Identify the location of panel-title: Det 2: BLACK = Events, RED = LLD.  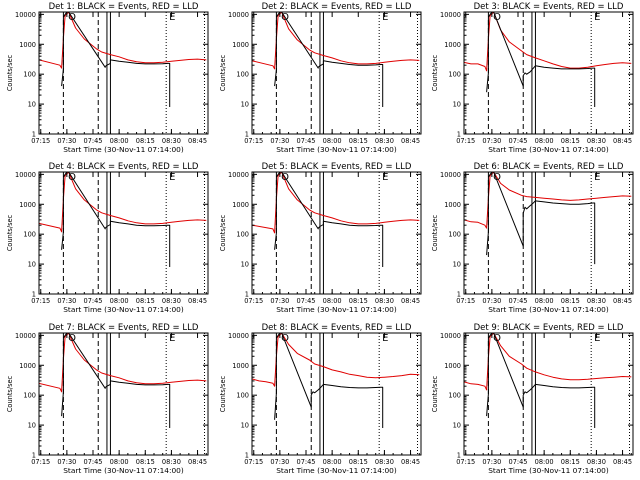
(337, 7).